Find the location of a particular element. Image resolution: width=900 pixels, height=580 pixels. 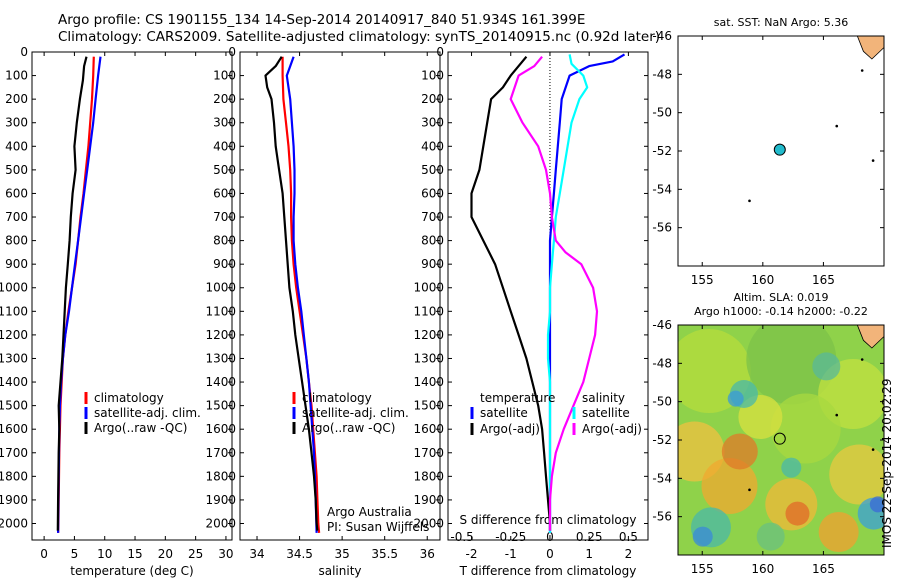

x-tick-label: 15 is located at coordinates (134, 554).